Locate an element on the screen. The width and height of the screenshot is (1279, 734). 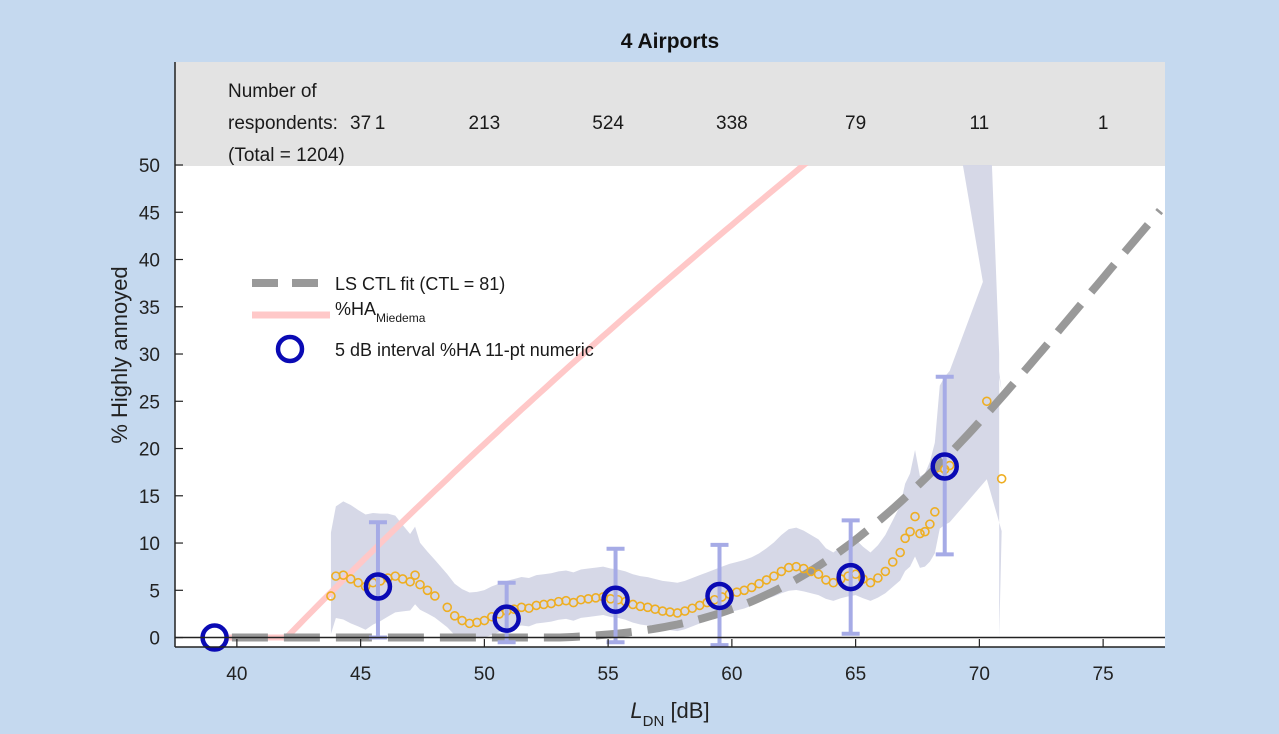
y-tick-label-4: 20 is located at coordinates (149, 450).